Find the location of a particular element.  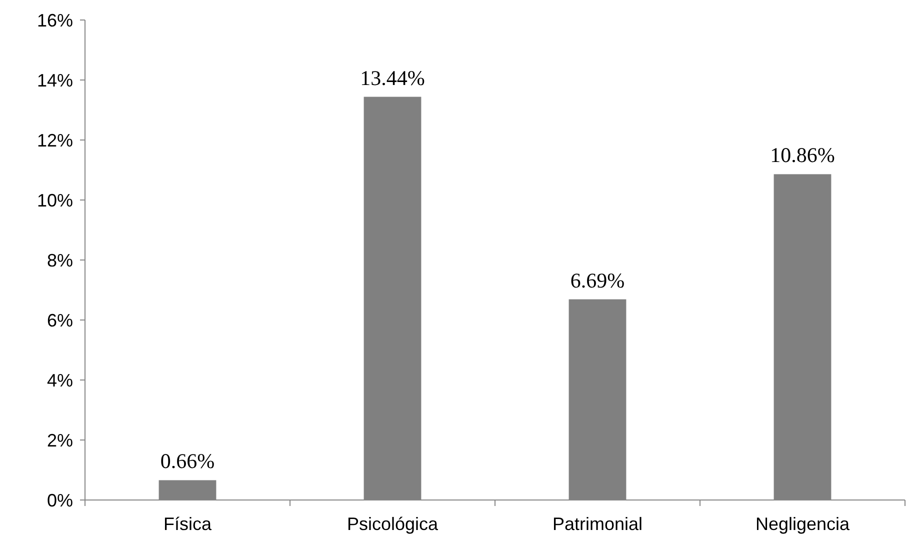

x-tick-label: Física is located at coordinates (187, 524).